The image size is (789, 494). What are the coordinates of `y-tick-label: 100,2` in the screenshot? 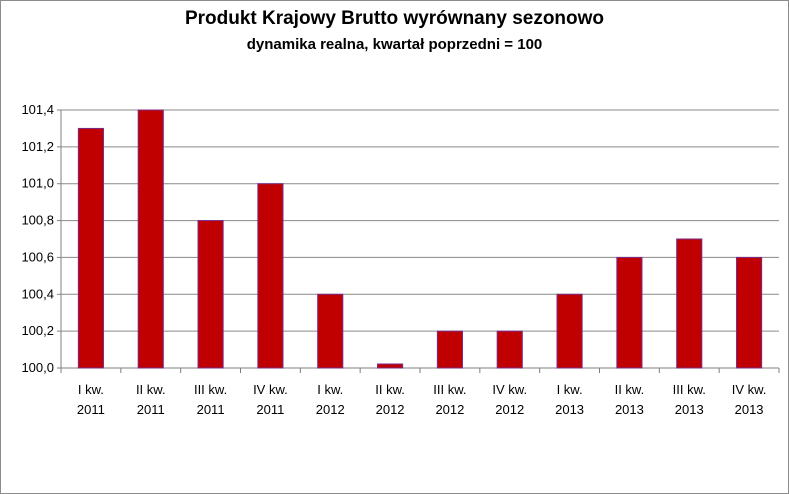 It's located at (37, 330).